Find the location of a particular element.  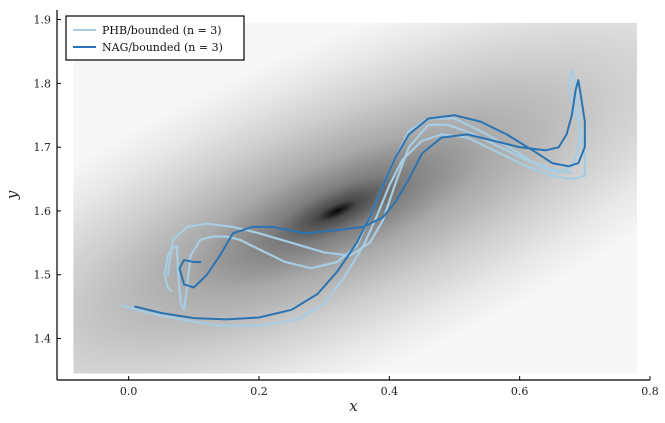

x-tick-label: 0.0 is located at coordinates (129, 391).